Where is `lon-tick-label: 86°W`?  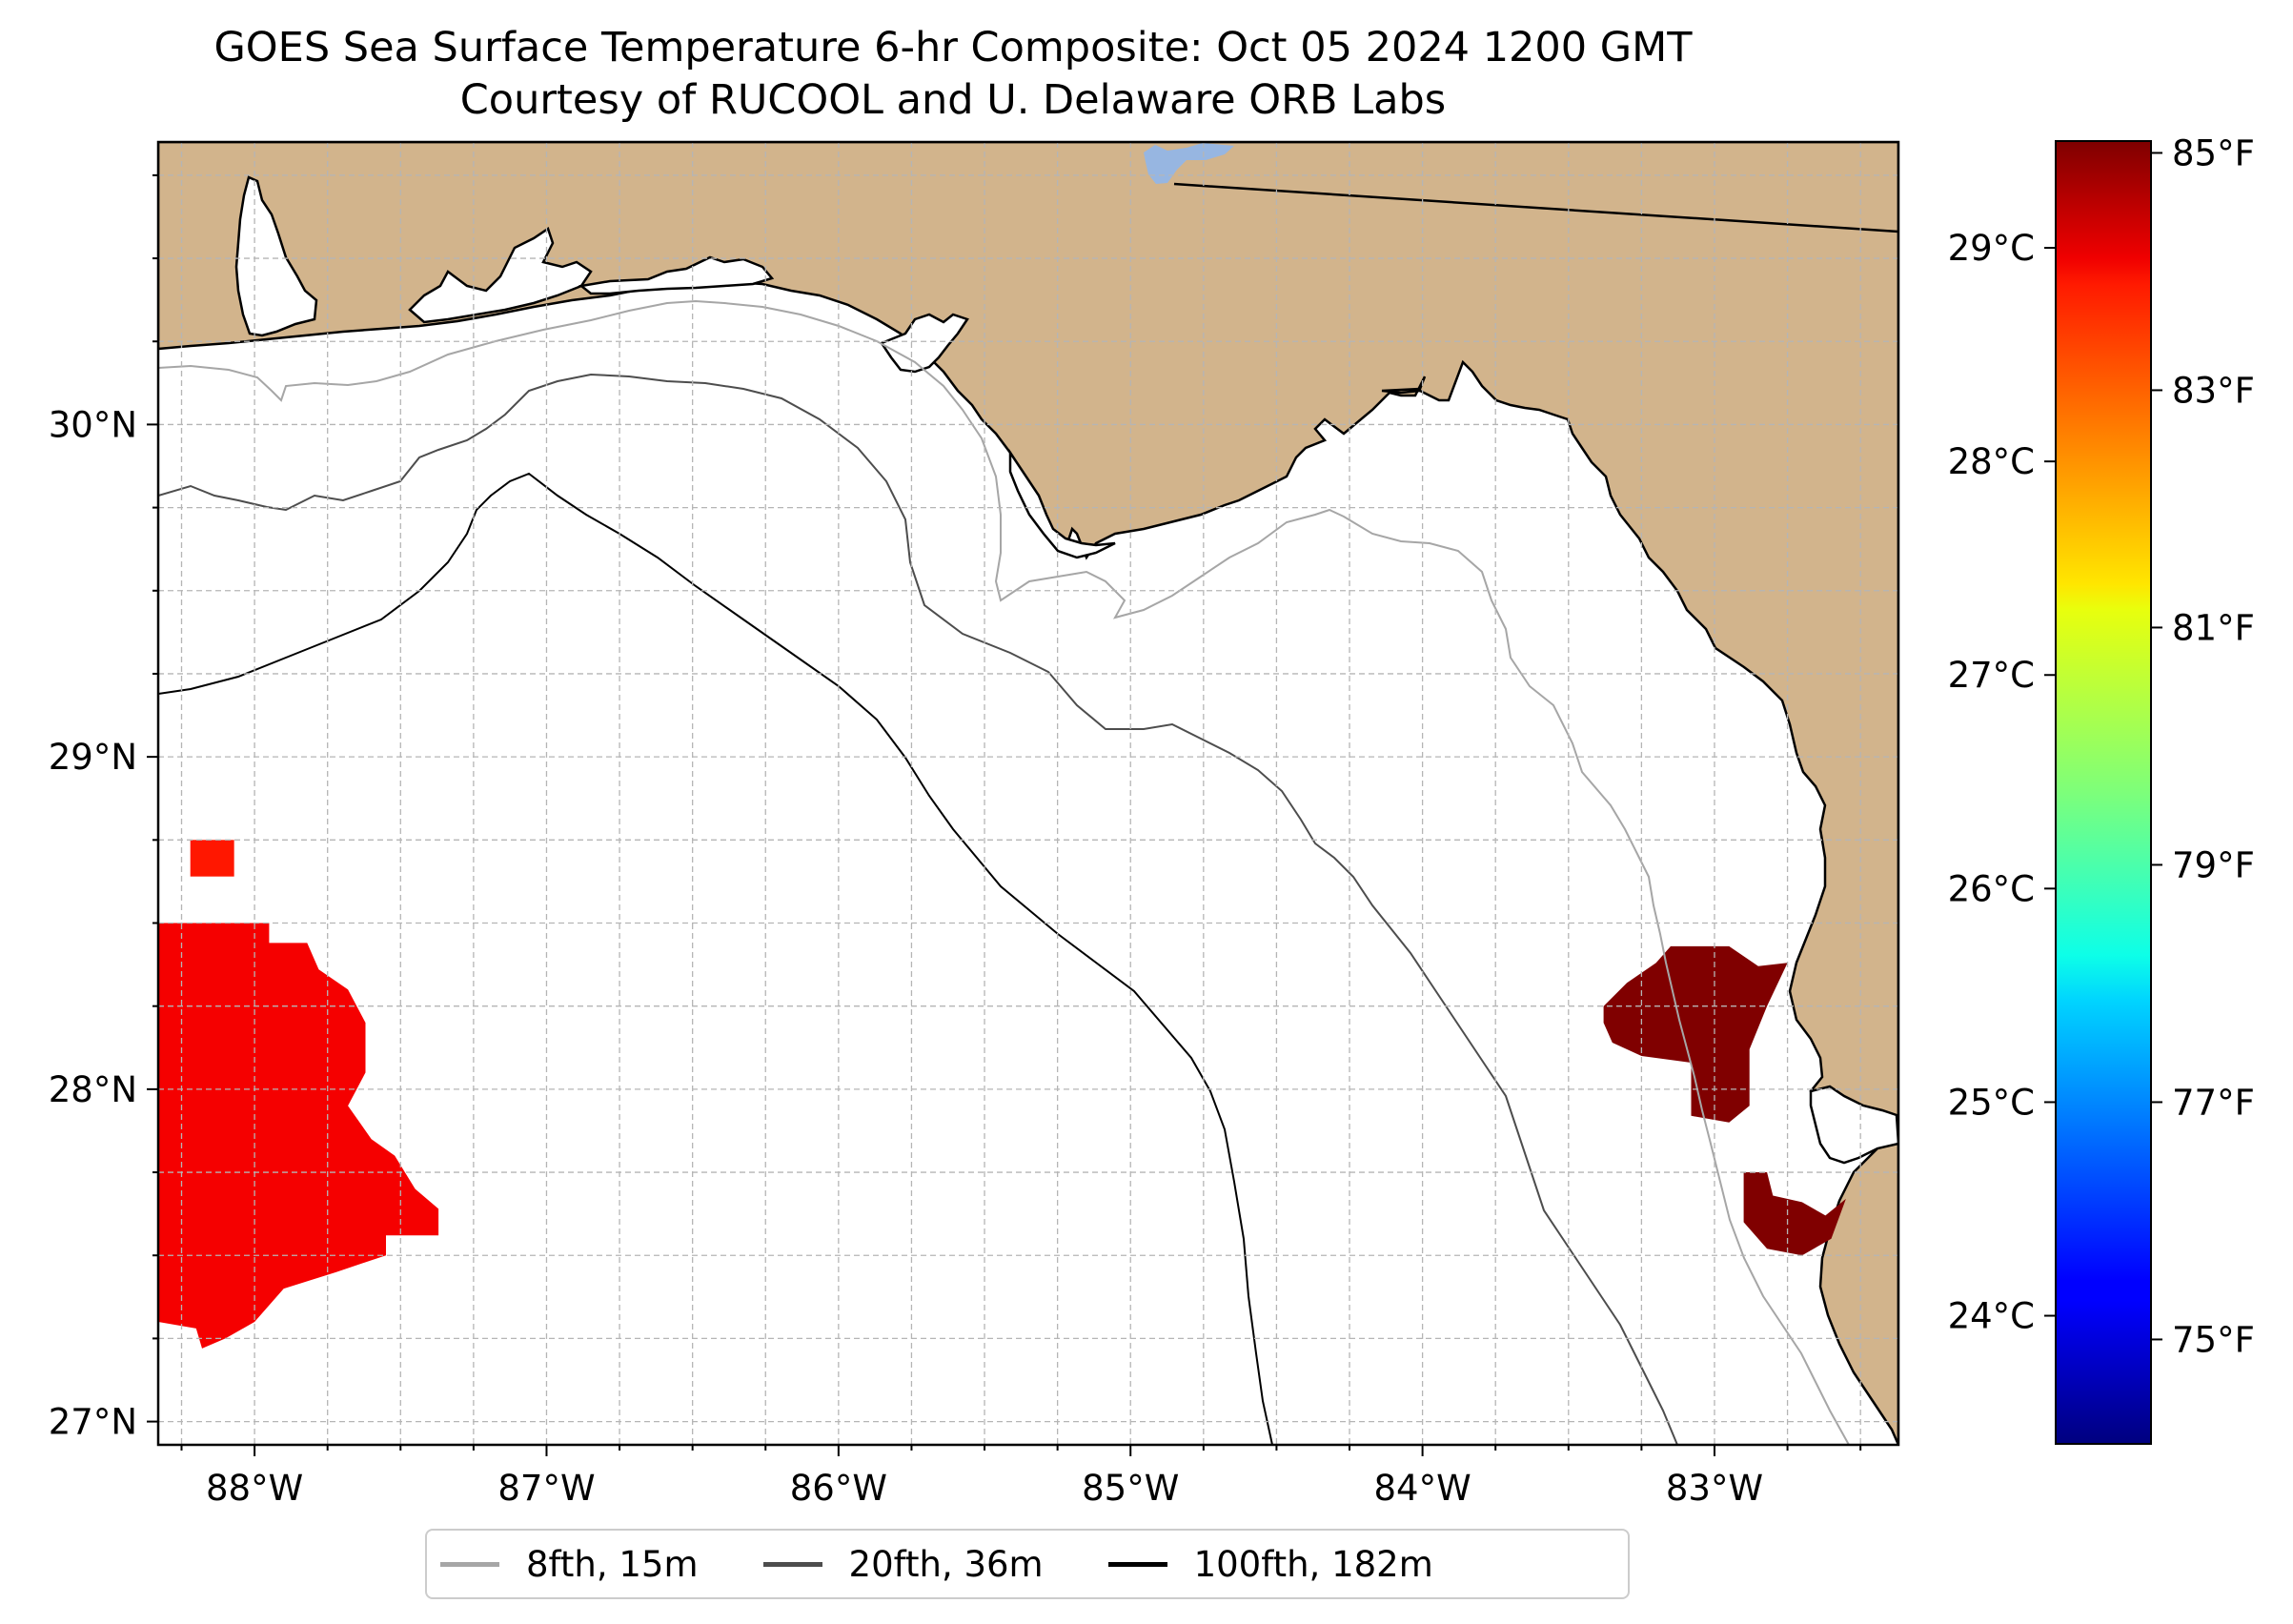 lon-tick-label: 86°W is located at coordinates (839, 1488).